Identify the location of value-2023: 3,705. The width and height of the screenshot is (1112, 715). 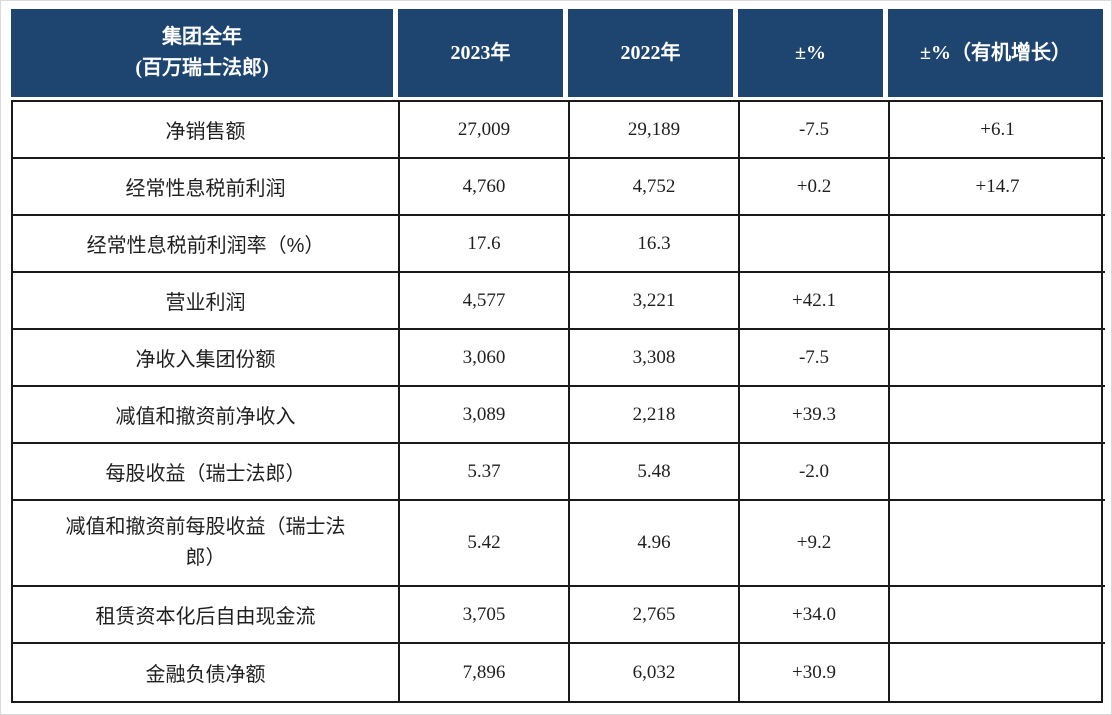
(485, 615).